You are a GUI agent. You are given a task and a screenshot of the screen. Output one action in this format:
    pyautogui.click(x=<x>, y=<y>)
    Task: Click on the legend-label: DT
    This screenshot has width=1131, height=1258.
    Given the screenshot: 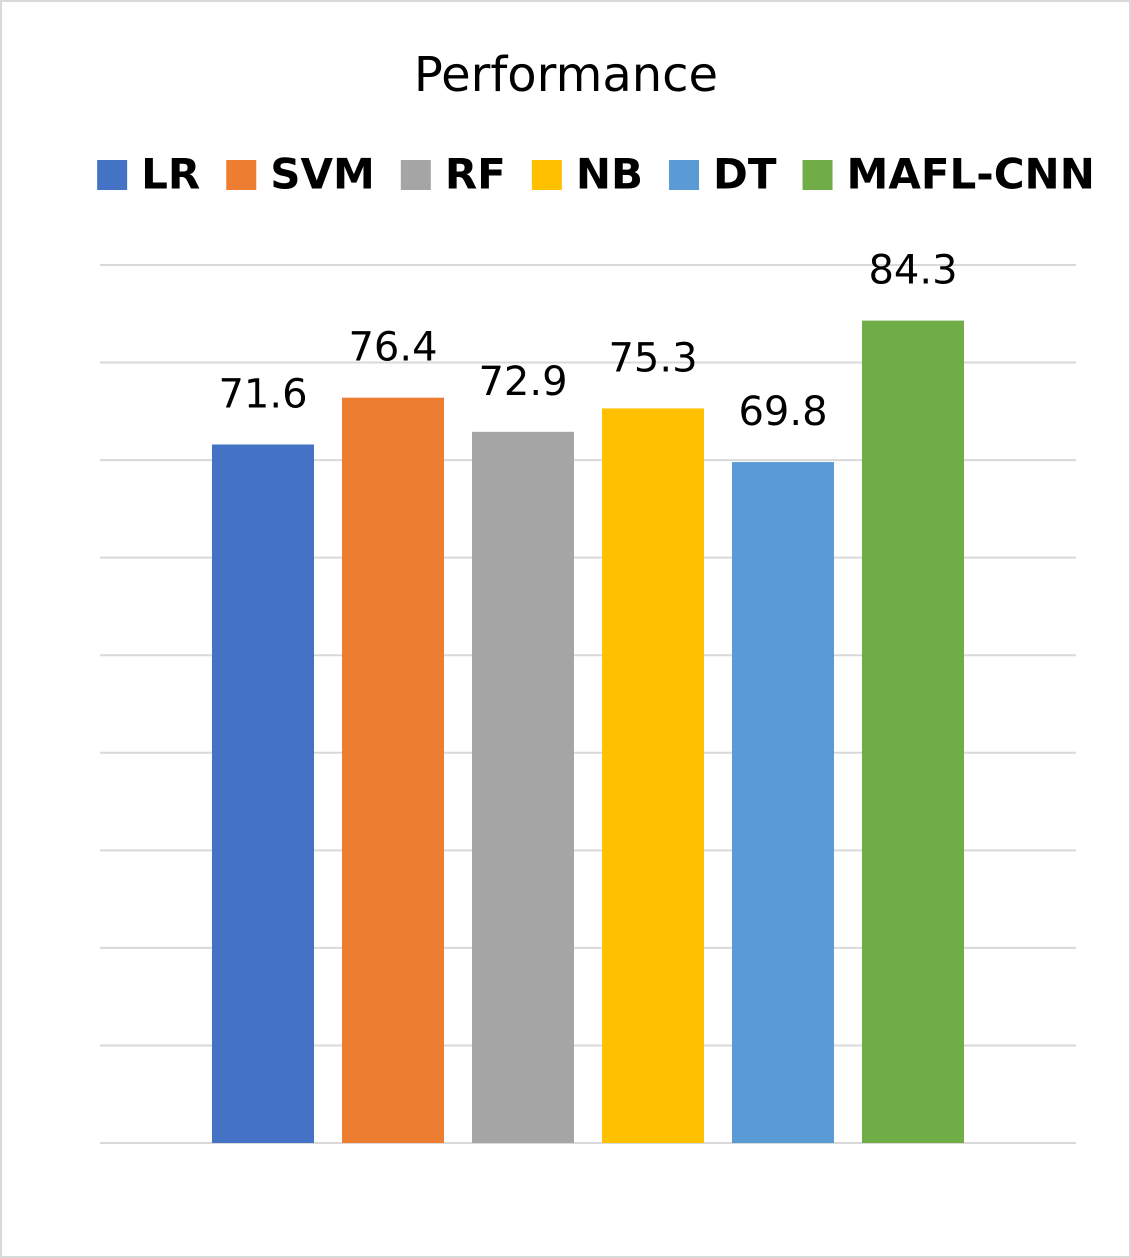 What is the action you would take?
    pyautogui.click(x=745, y=174)
    